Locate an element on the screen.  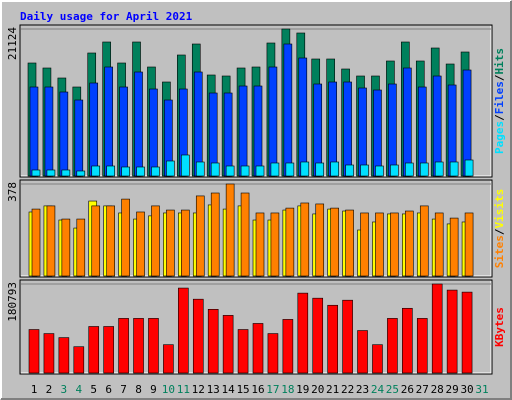
x-tick-label: 14 is located at coordinates (229, 389).